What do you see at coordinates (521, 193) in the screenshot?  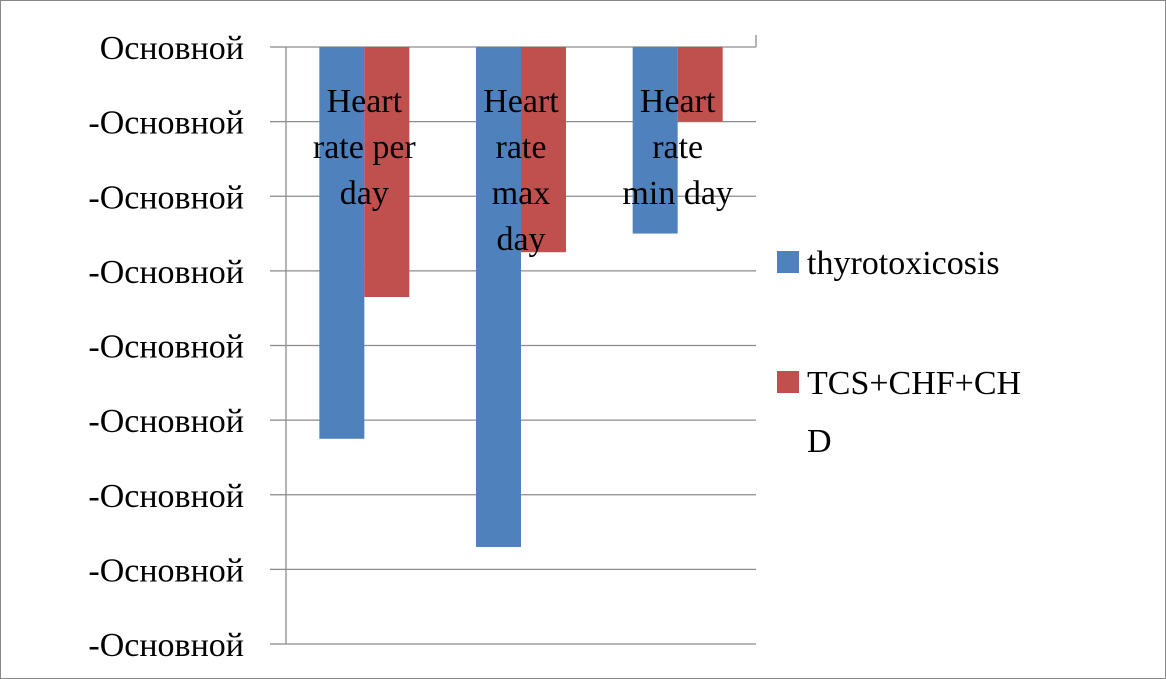 I see `category-label: max` at bounding box center [521, 193].